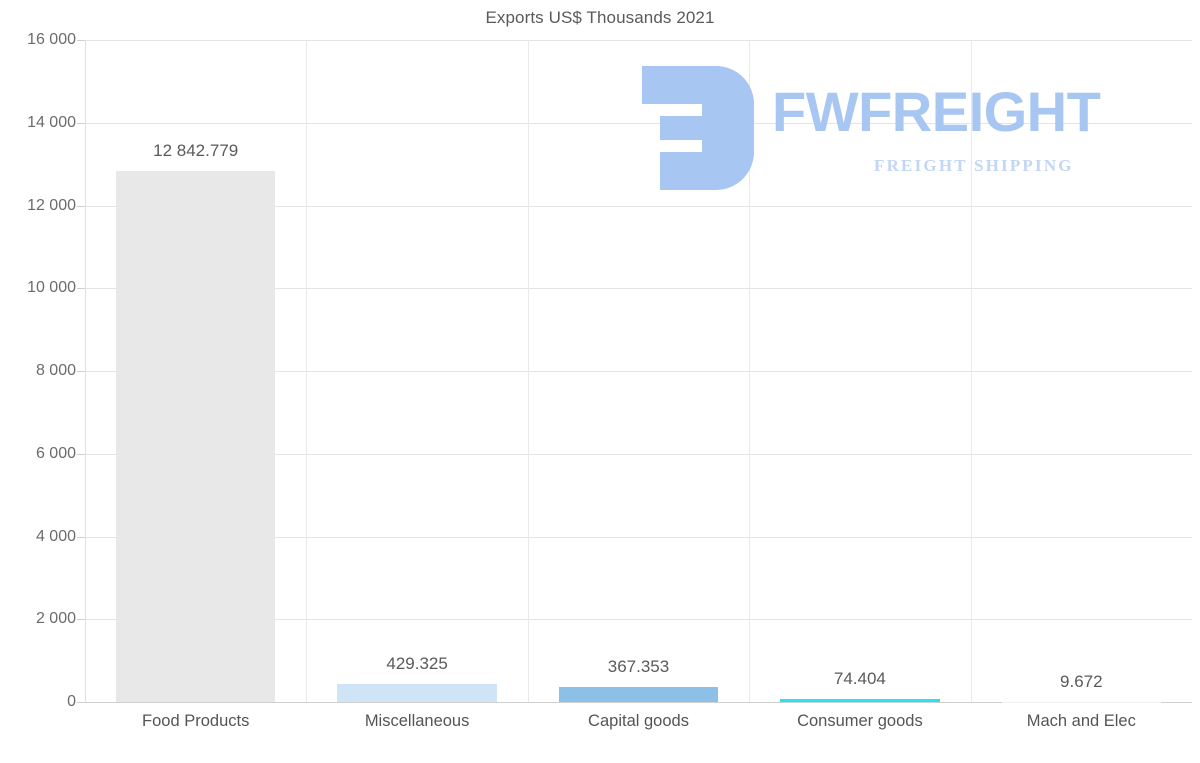 The height and width of the screenshot is (763, 1200). Describe the element at coordinates (860, 721) in the screenshot. I see `x-axis-tick-label: Consumer goods` at that location.